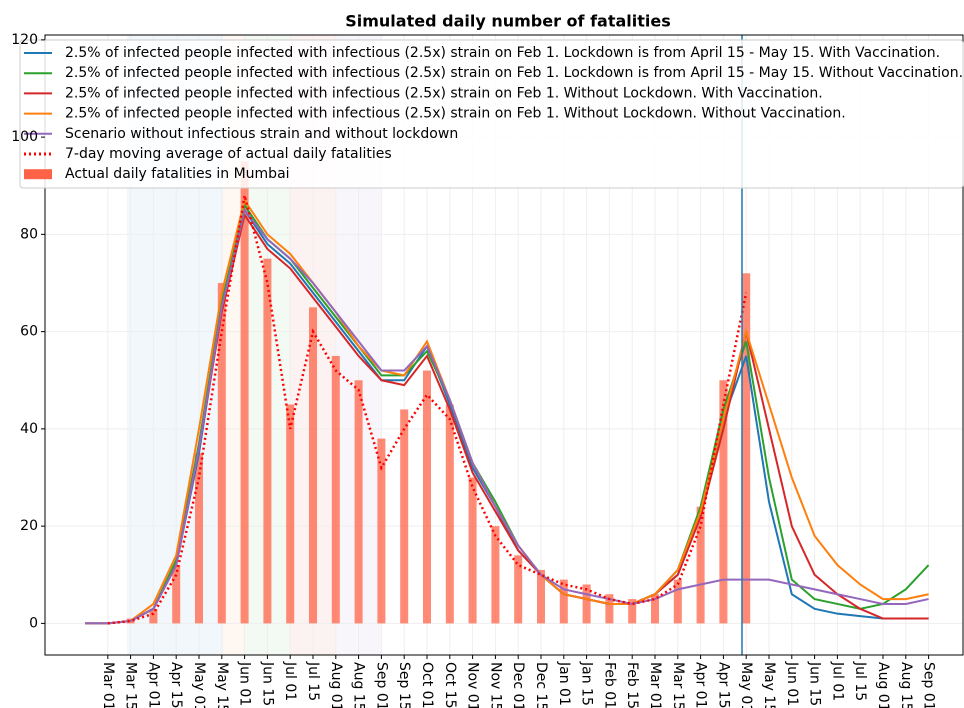 The height and width of the screenshot is (708, 964). What do you see at coordinates (632, 685) in the screenshot?
I see `x-tick-label: Feb 15` at bounding box center [632, 685].